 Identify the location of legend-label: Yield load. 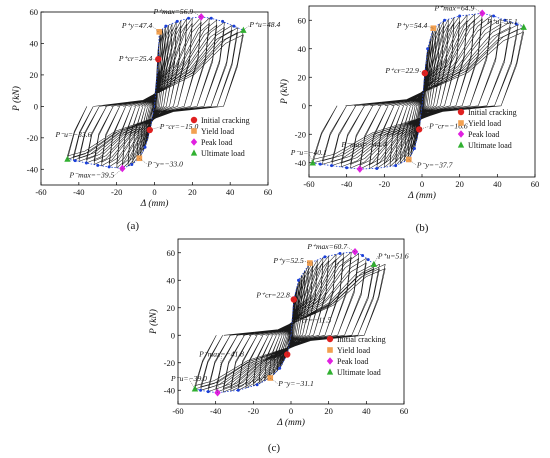
(217, 131).